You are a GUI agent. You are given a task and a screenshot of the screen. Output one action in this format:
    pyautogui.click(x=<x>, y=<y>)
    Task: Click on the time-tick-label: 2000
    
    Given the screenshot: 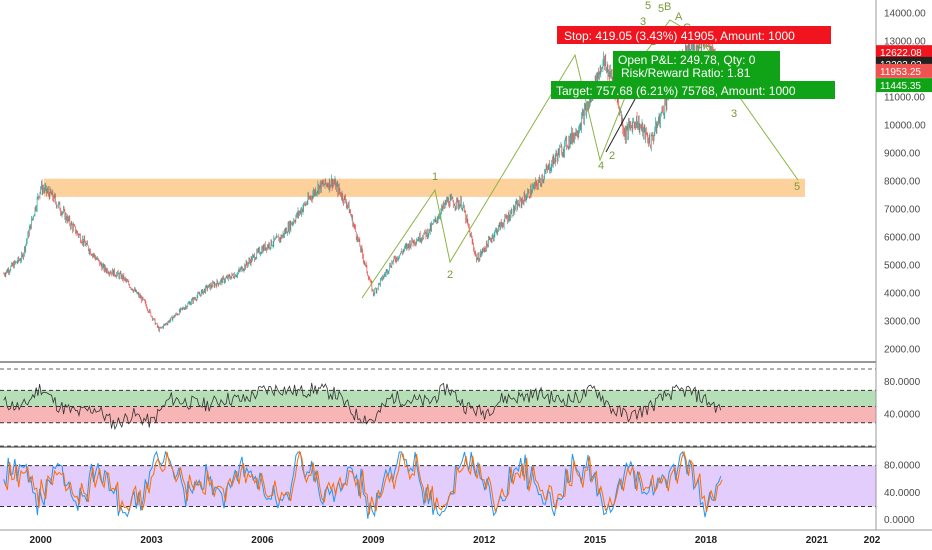 What is the action you would take?
    pyautogui.click(x=41, y=540)
    